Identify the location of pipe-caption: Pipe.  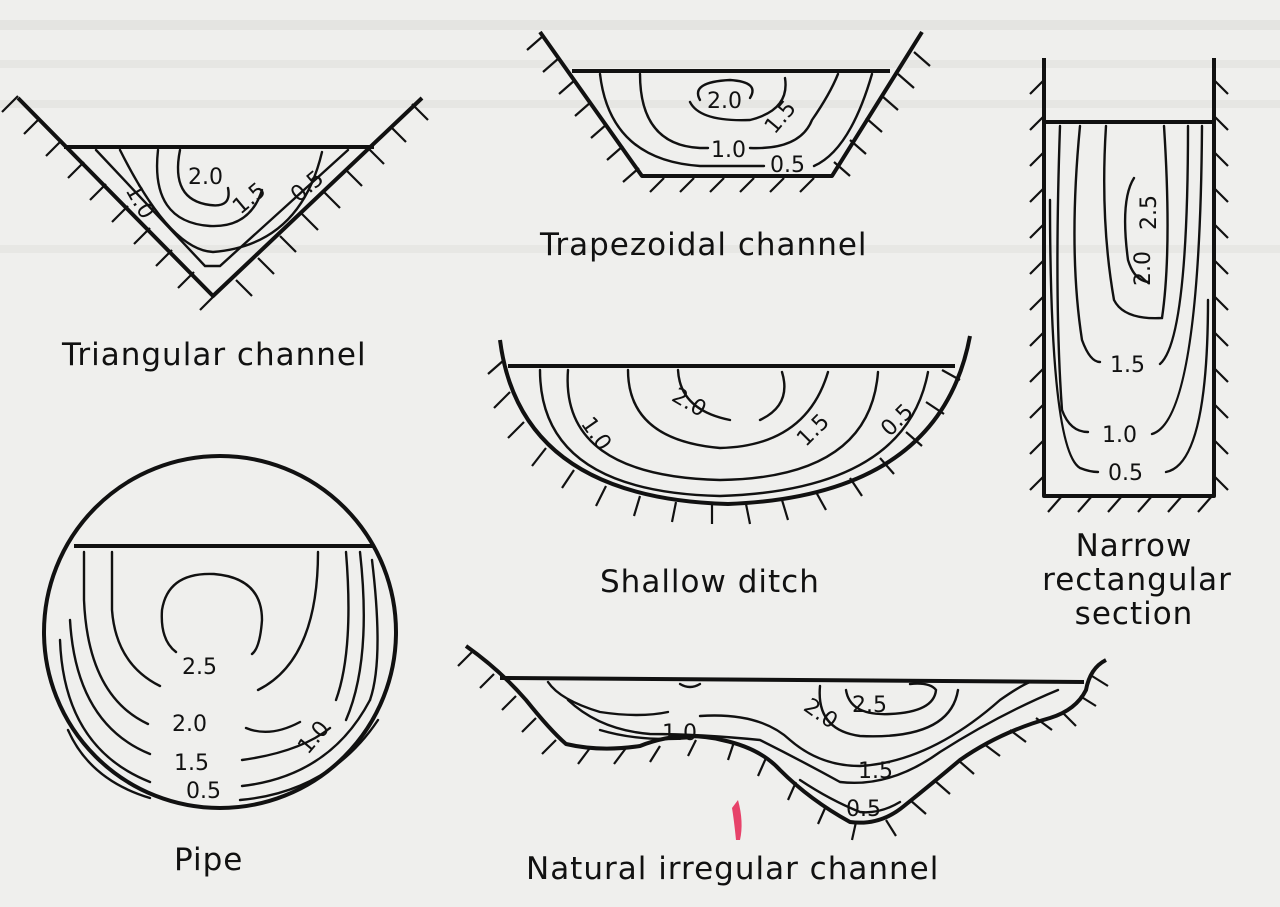
(208, 860).